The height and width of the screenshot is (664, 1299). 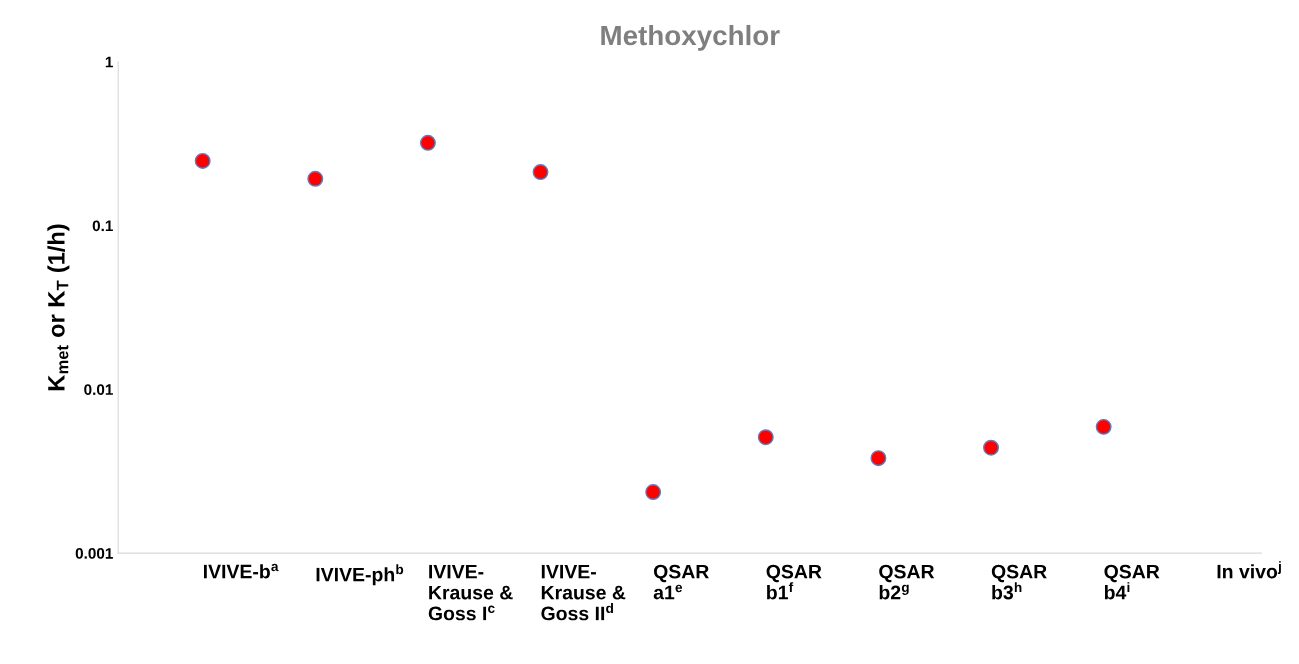 I want to click on x-tick-label: QSAR b4$^{i}$, so click(x=1132, y=582).